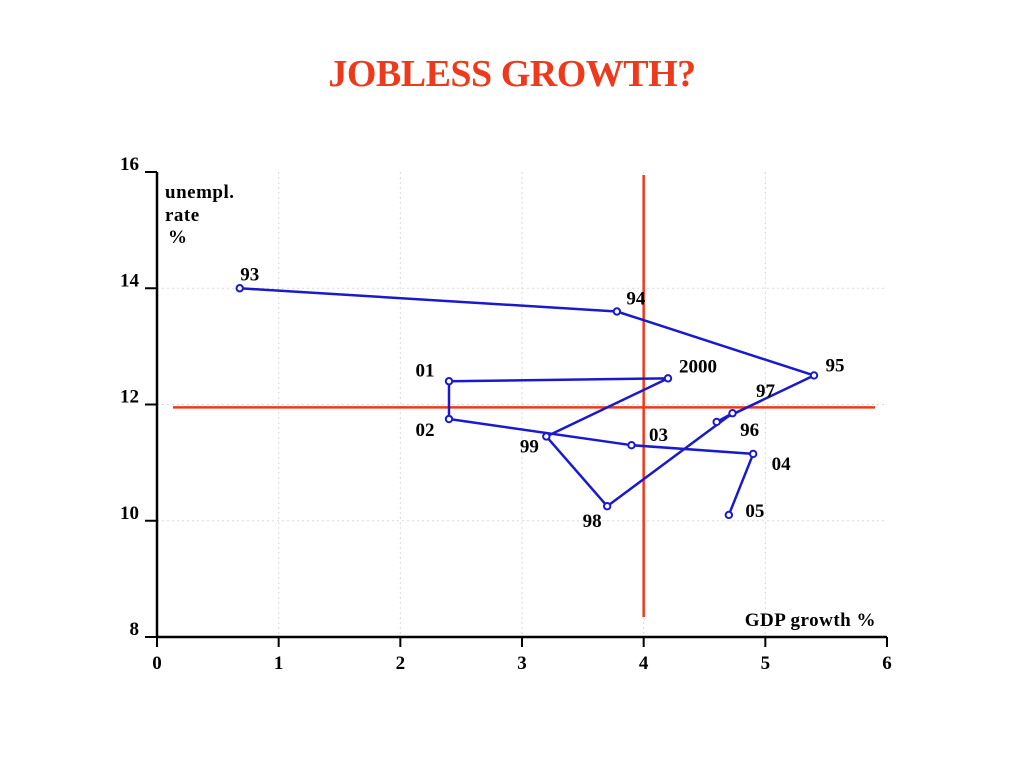 This screenshot has height=768, width=1024. Describe the element at coordinates (512, 74) in the screenshot. I see `page-title: JOBLESS GROWTH?` at that location.